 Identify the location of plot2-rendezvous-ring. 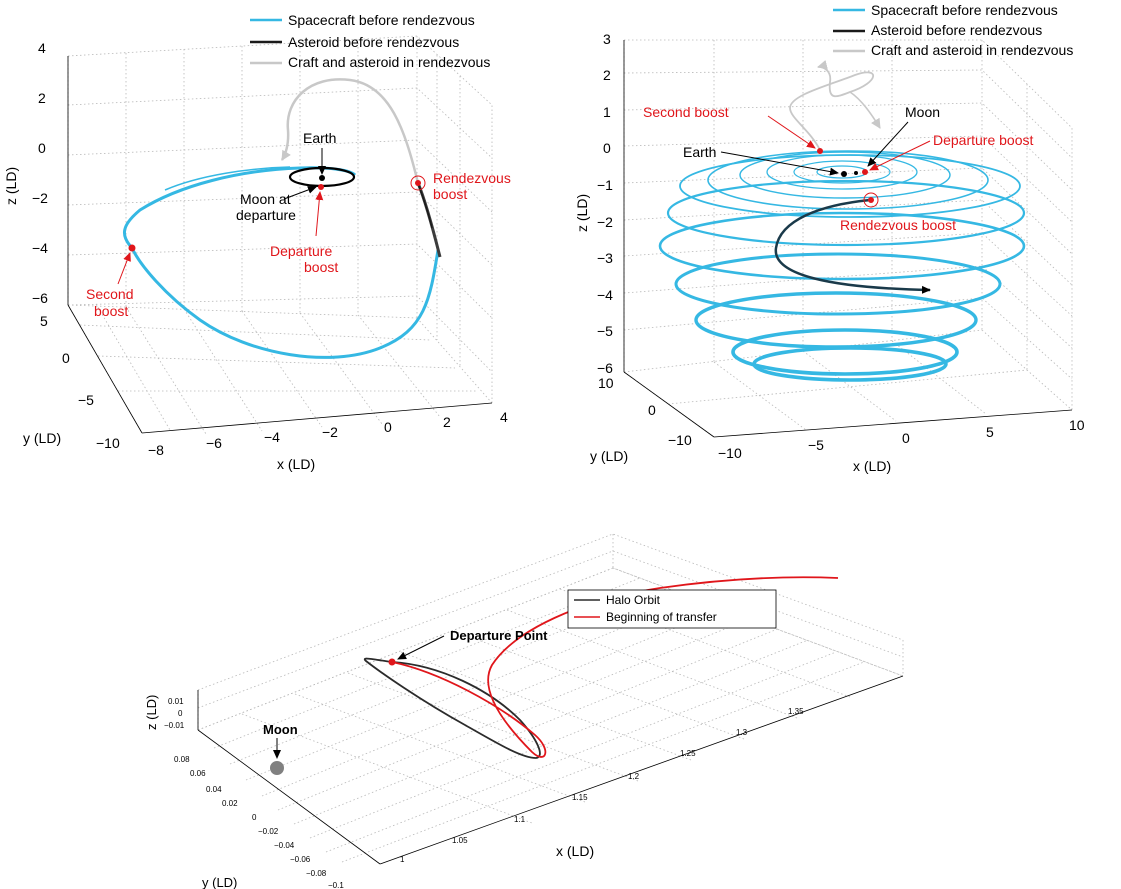
(871, 200).